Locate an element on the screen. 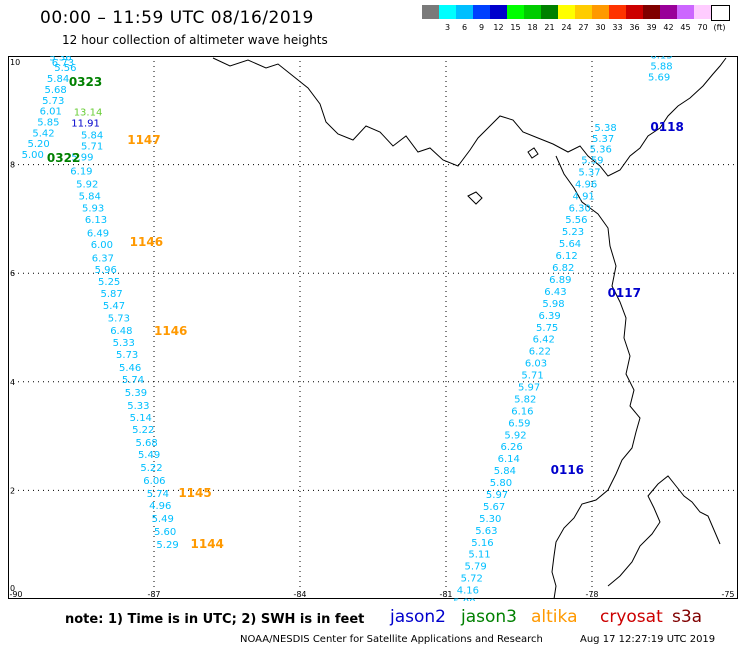 This screenshot has width=740, height=650. wave-height-value: 13.14 is located at coordinates (88, 113).